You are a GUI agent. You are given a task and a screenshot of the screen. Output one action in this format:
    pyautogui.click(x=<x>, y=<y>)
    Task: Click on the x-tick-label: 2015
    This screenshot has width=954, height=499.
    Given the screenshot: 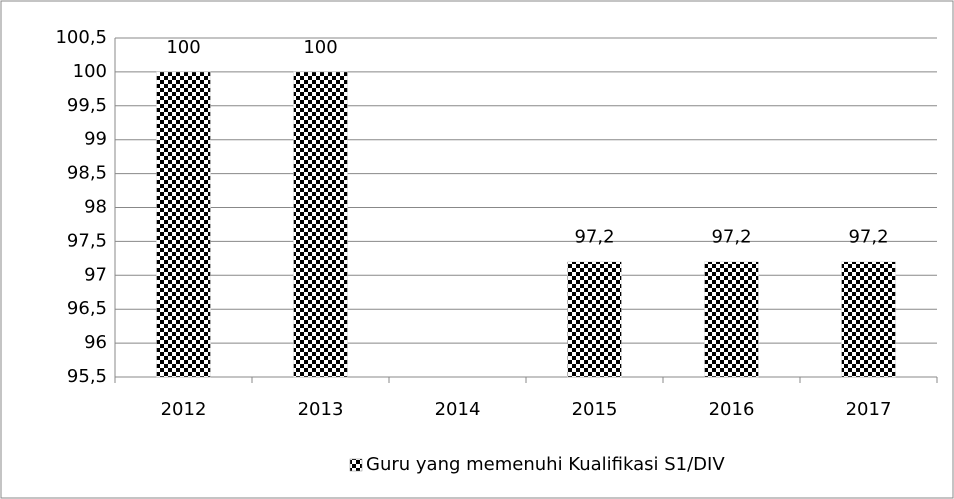 What is the action you would take?
    pyautogui.click(x=595, y=409)
    